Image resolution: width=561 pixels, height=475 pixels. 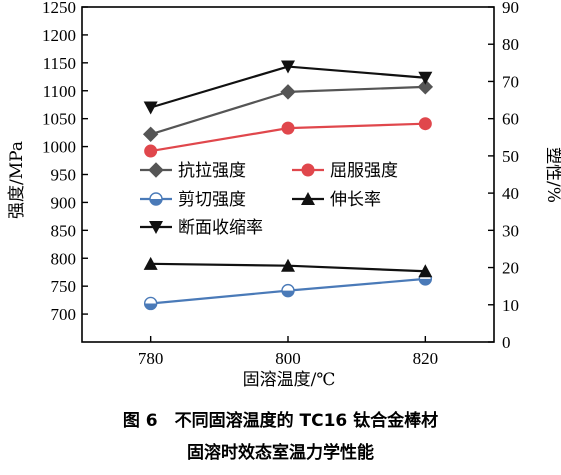 I want to click on legend-swatch-marker-fill, so click(x=156, y=202).